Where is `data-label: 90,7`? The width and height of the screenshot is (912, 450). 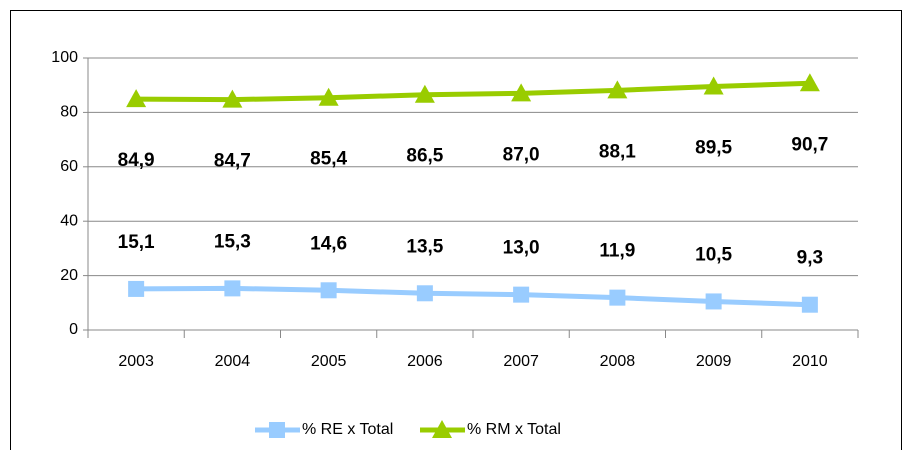
data-label: 90,7 is located at coordinates (809, 144).